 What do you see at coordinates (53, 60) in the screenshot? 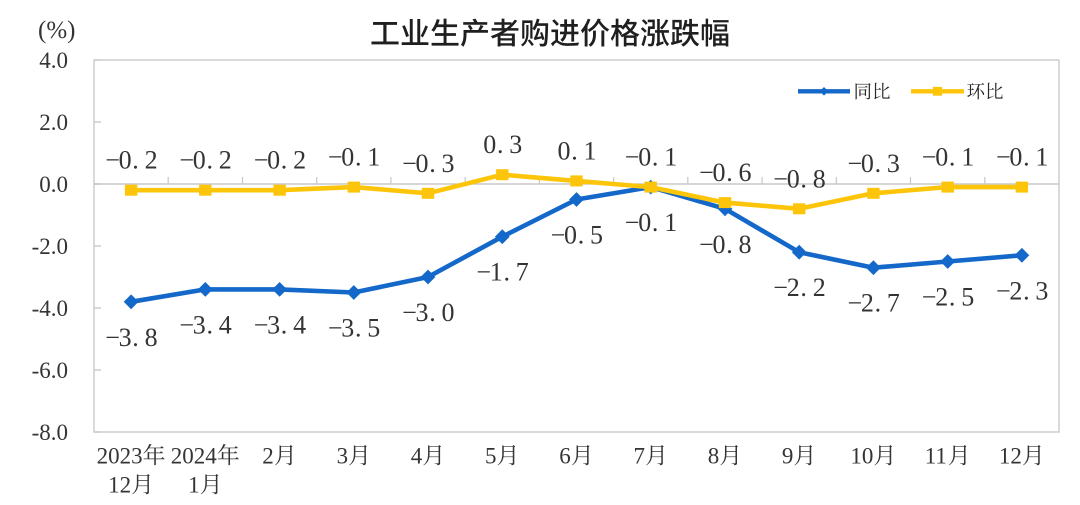
I see `svg-text: 4.0` at bounding box center [53, 60].